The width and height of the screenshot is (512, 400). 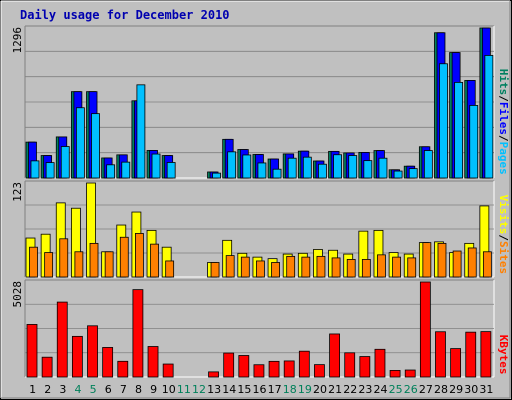 What do you see at coordinates (365, 389) in the screenshot?
I see `x-label-day-23: 23` at bounding box center [365, 389].